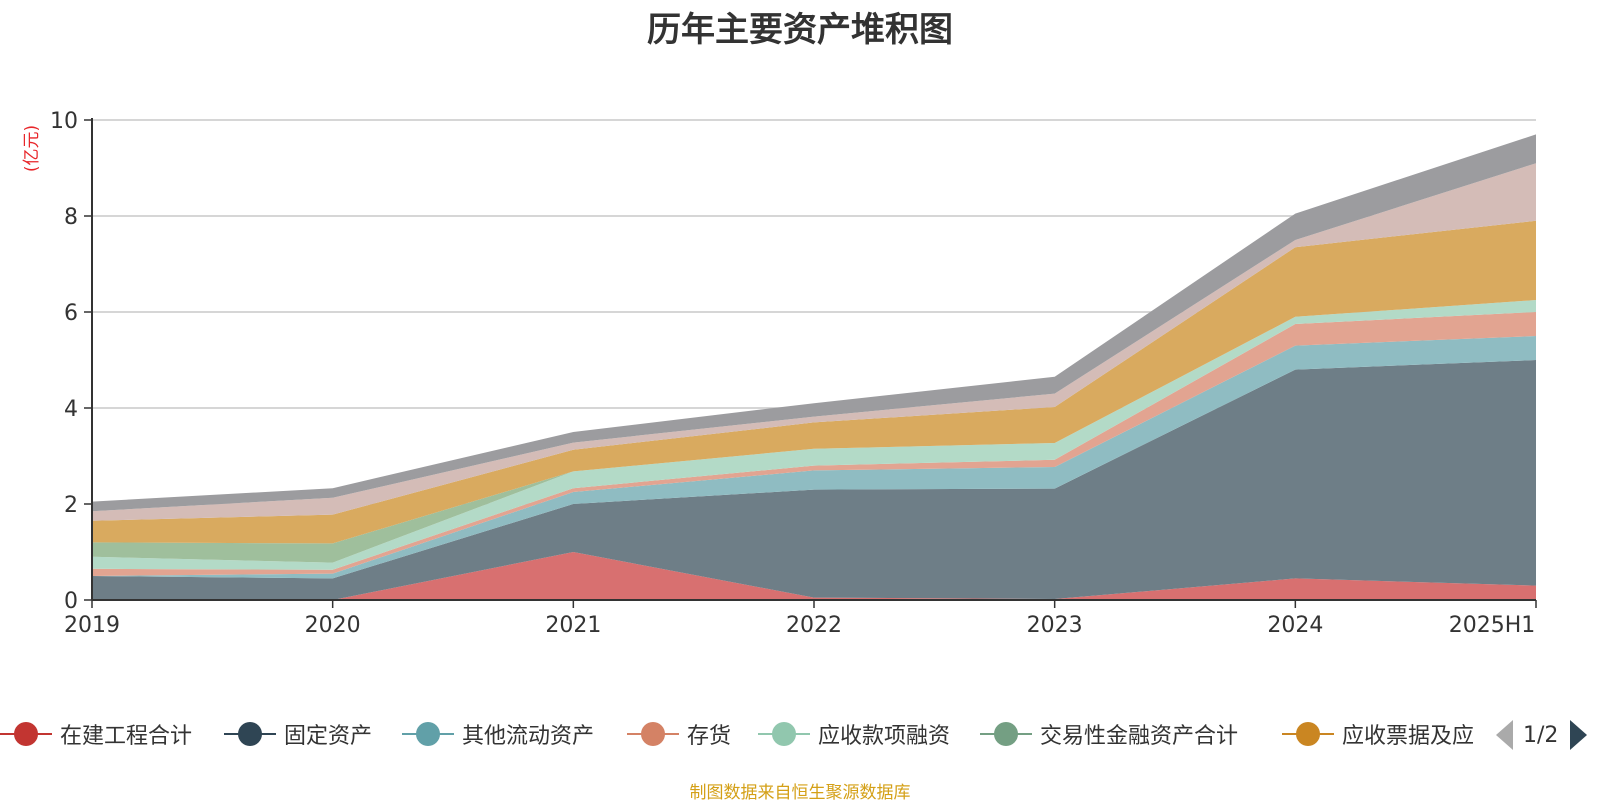  Describe the element at coordinates (814, 625) in the screenshot. I see `x-tick-label: 2022` at that location.